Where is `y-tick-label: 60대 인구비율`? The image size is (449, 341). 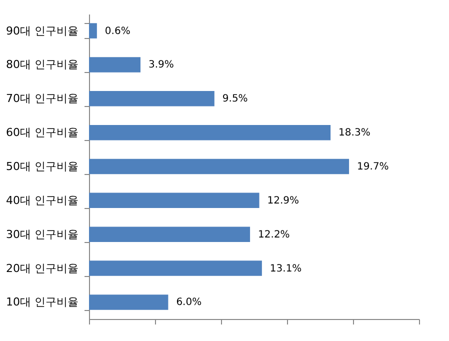
y-tick-label: 60대 인구비율 is located at coordinates (42, 133).